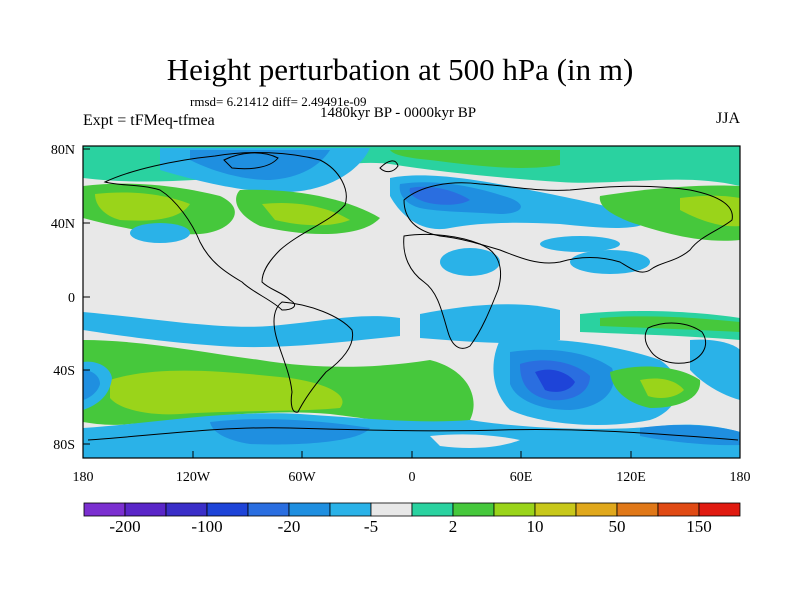 This screenshot has width=800, height=600. Describe the element at coordinates (410, 526) in the screenshot. I see `colorbar-labels: -200 -100 -20 -5 2 10 50 150` at that location.